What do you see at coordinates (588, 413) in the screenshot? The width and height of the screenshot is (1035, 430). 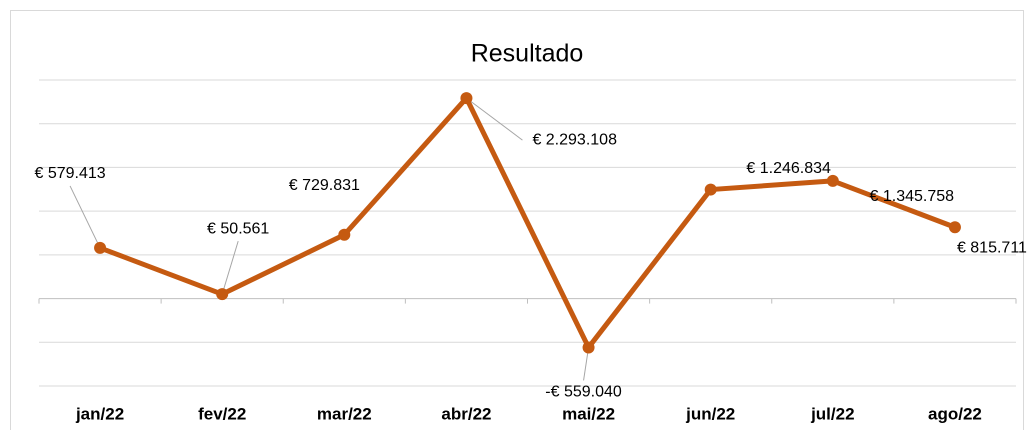 I see `x-tick-label: mai/22` at bounding box center [588, 413].